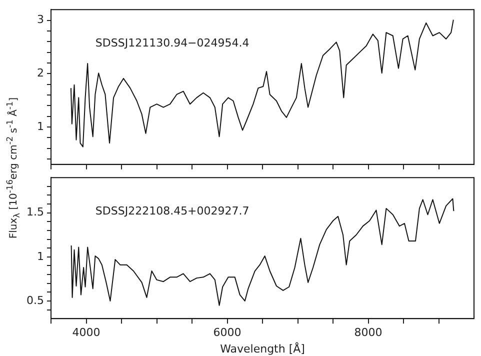  Describe the element at coordinates (40, 73) in the screenshot. I see `y-tick-label: 2` at that location.